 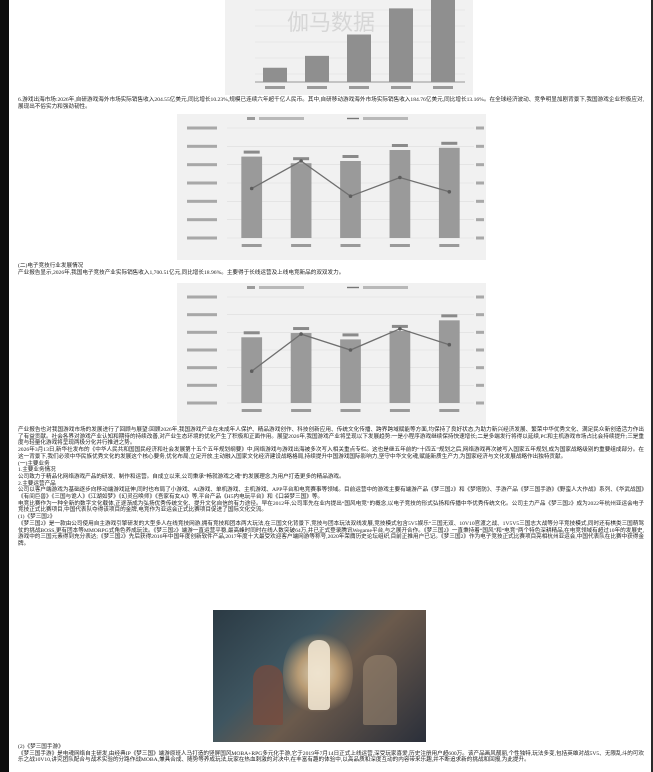 I want to click on left-border-bar, so click(x=4, y=386).